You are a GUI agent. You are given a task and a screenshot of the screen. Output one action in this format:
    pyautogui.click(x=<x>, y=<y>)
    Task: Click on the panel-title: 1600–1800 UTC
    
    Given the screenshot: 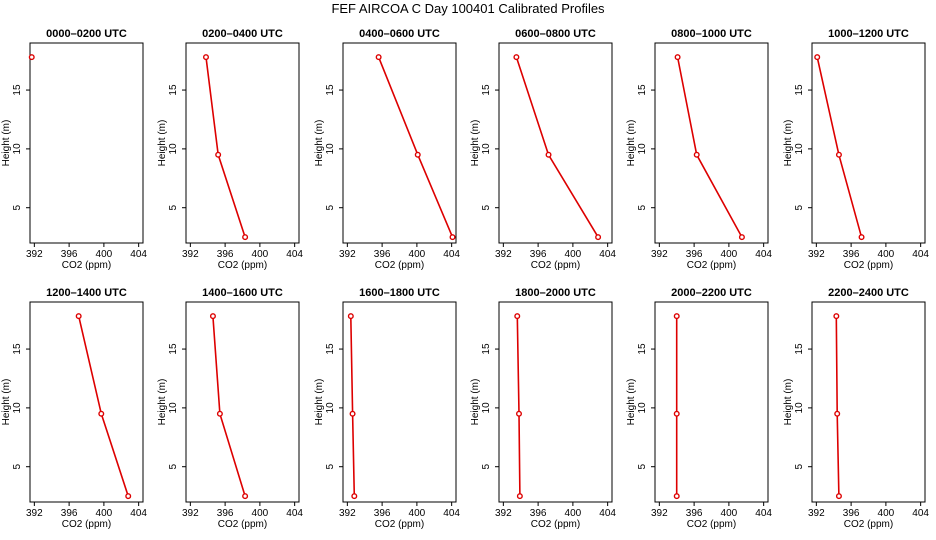 What is the action you would take?
    pyautogui.click(x=399, y=293)
    